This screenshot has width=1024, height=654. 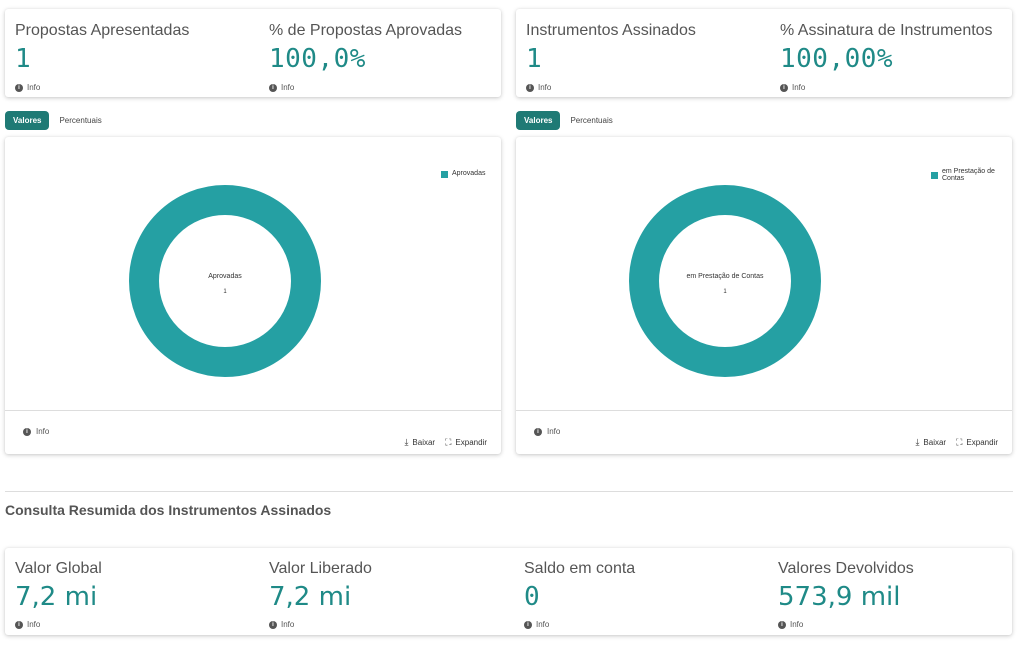 I want to click on kpi-valores-devolvidos: Valores Devolvidos 573,9 mil, so click(x=846, y=586).